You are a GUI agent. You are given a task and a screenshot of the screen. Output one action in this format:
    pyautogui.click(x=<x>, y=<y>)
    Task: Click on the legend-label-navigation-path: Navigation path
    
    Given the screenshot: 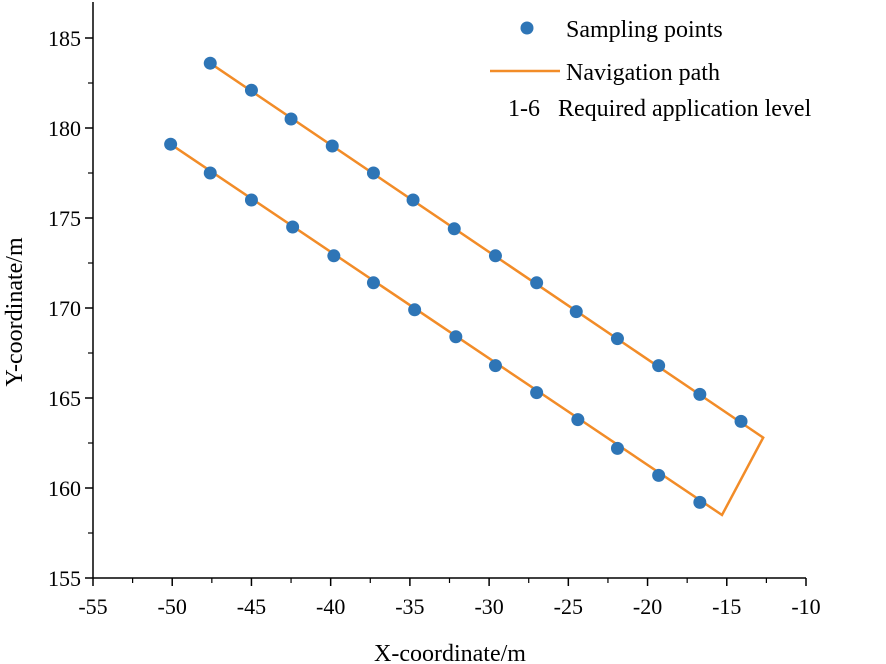 What is the action you would take?
    pyautogui.click(x=643, y=73)
    